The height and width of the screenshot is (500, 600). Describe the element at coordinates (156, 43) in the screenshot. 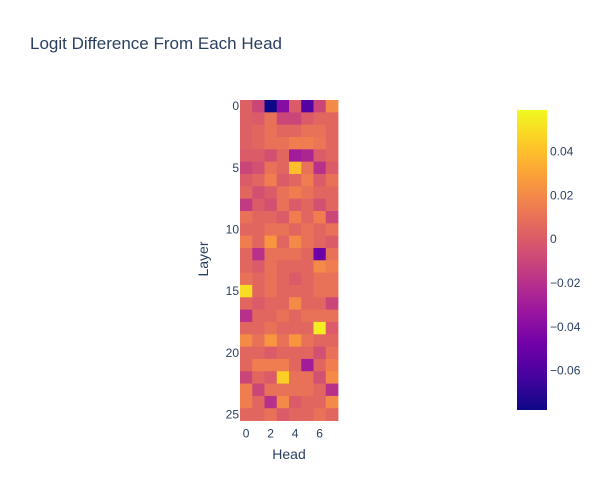

I see `chart-title: Logit Difference From Each Head` at that location.